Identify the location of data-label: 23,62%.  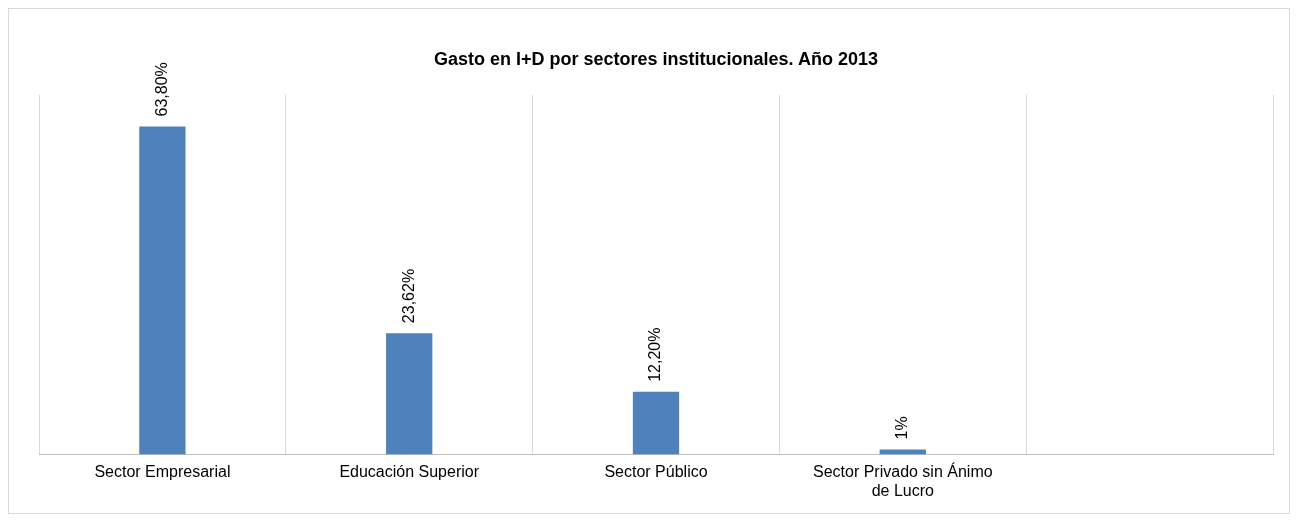
(408, 296).